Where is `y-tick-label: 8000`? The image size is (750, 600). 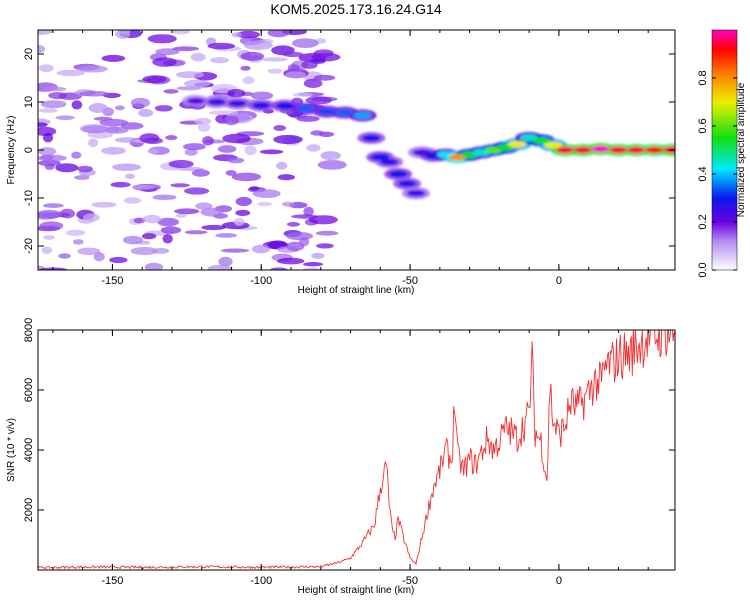
y-tick-label: 8000 is located at coordinates (29, 330).